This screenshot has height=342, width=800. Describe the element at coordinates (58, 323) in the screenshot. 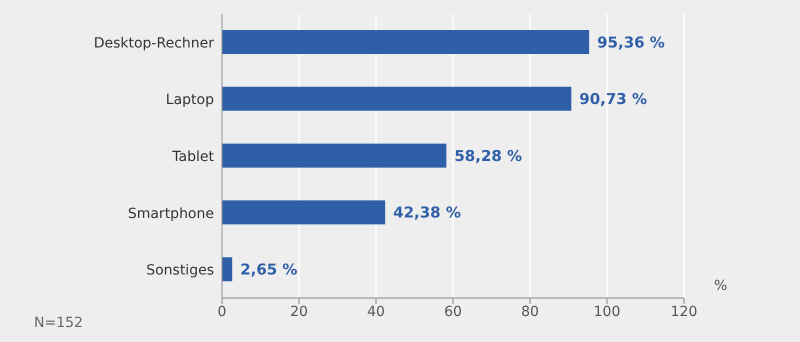

I see `text: N=152` at that location.